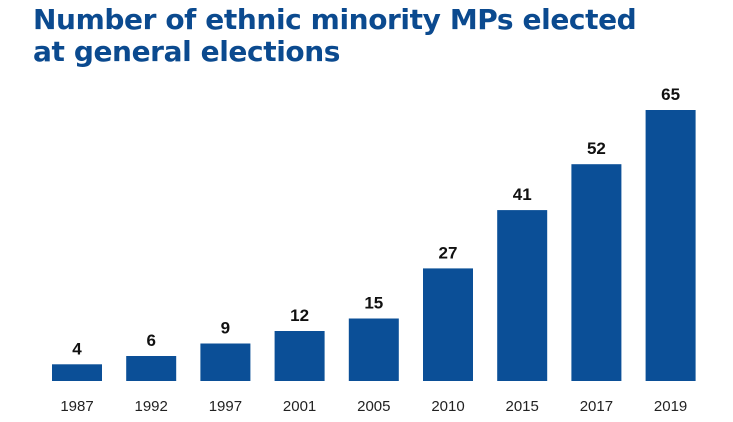 The height and width of the screenshot is (422, 733). Describe the element at coordinates (299, 315) in the screenshot. I see `value-label-2001: 12` at that location.